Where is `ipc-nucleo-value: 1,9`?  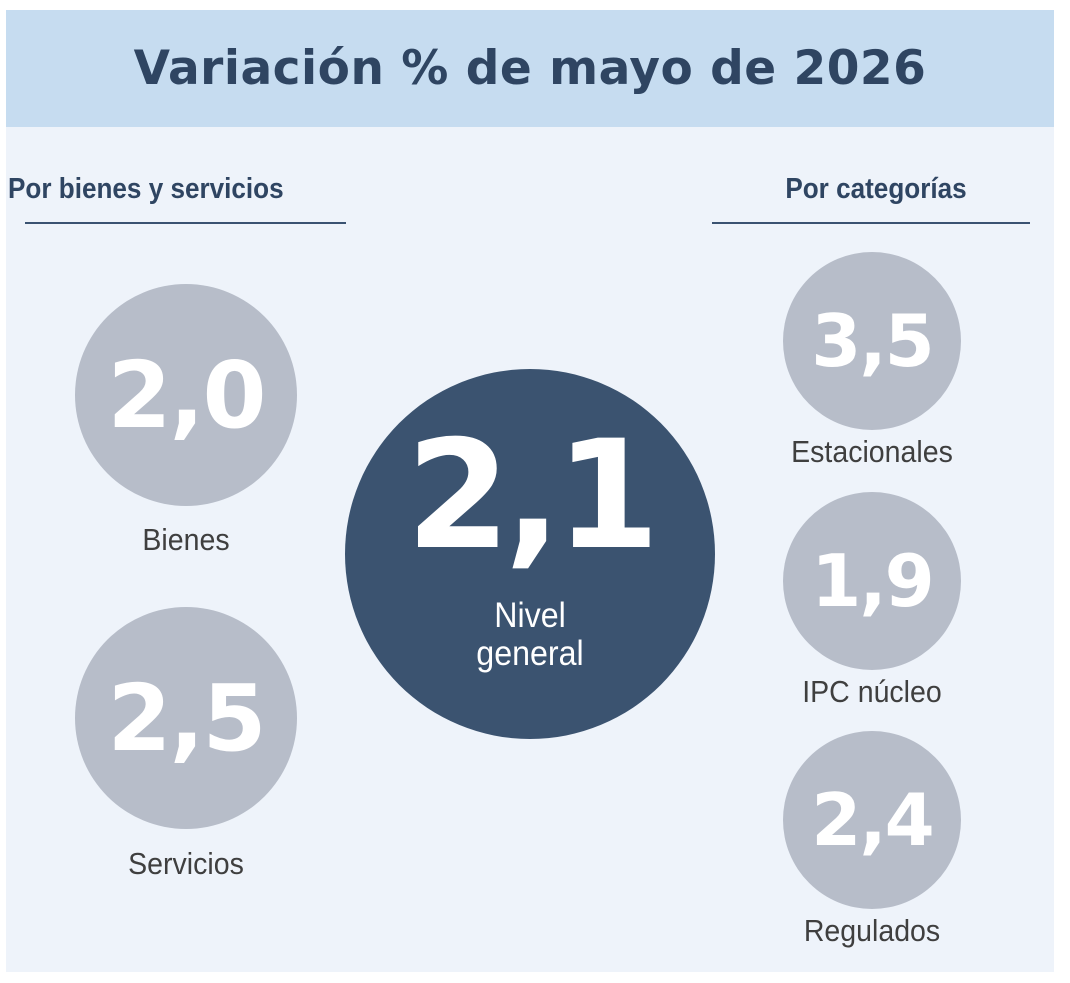
ipc-nucleo-value: 1,9 is located at coordinates (873, 581).